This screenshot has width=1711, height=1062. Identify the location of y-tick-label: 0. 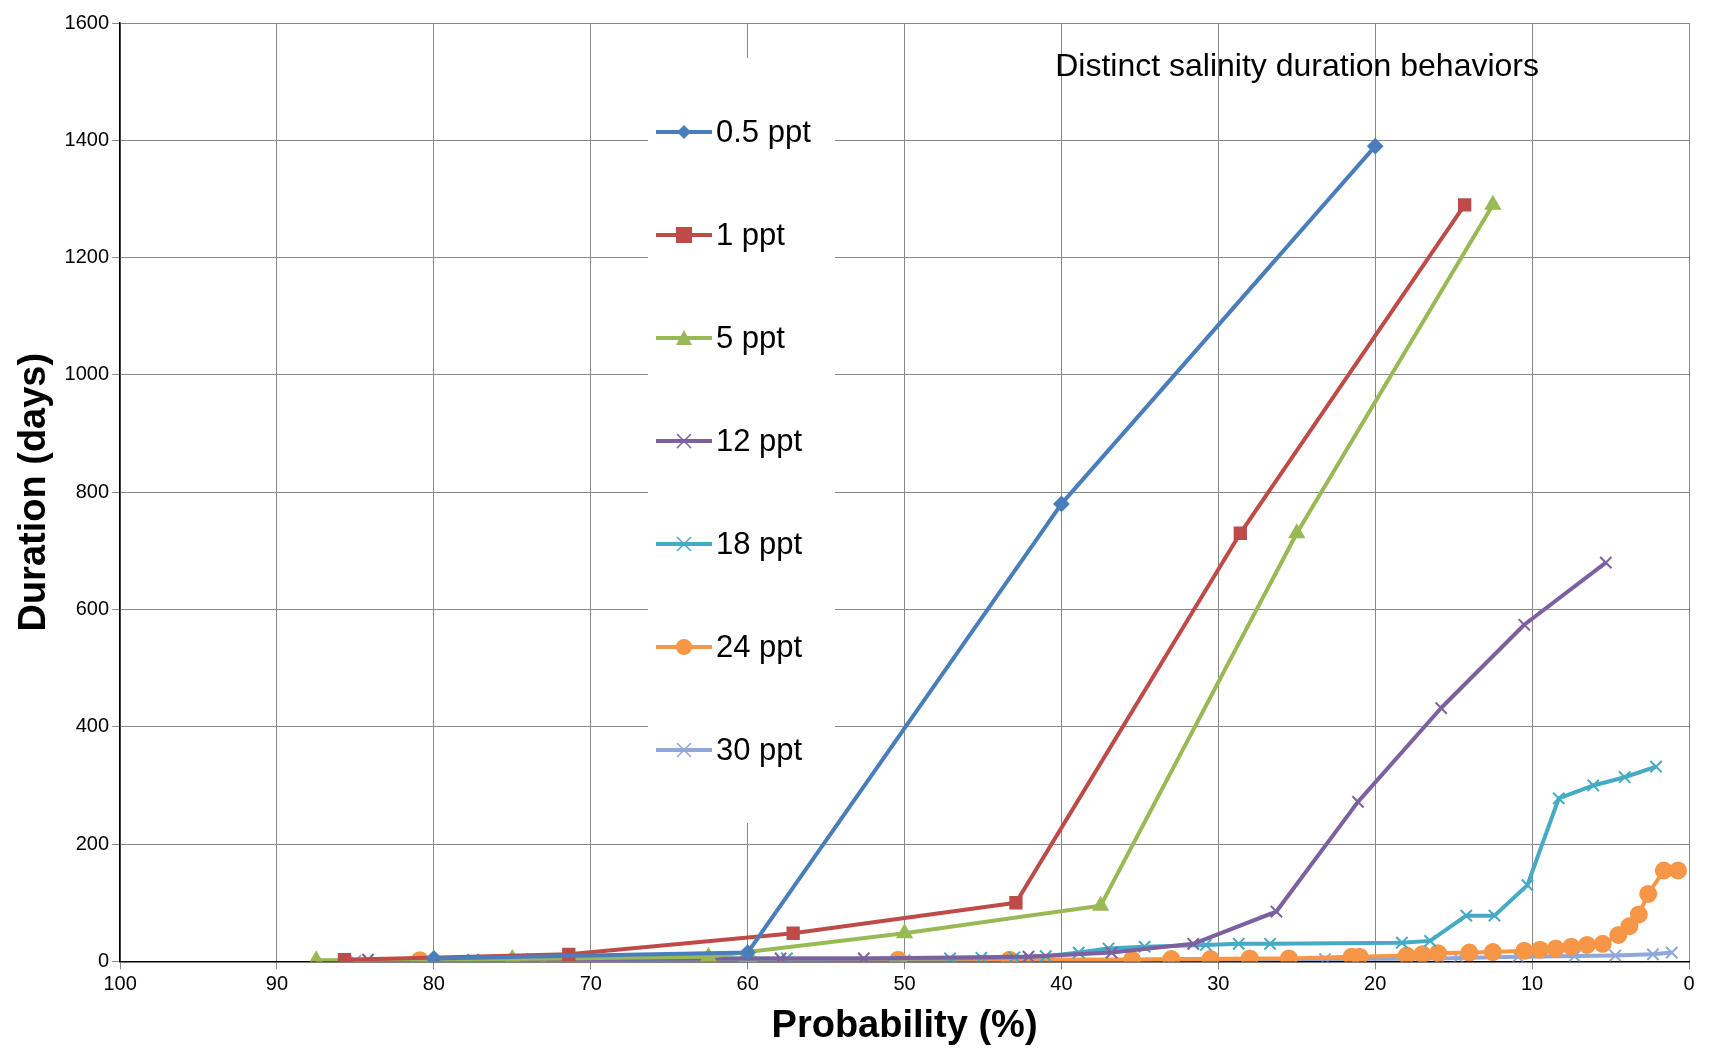
(103, 959).